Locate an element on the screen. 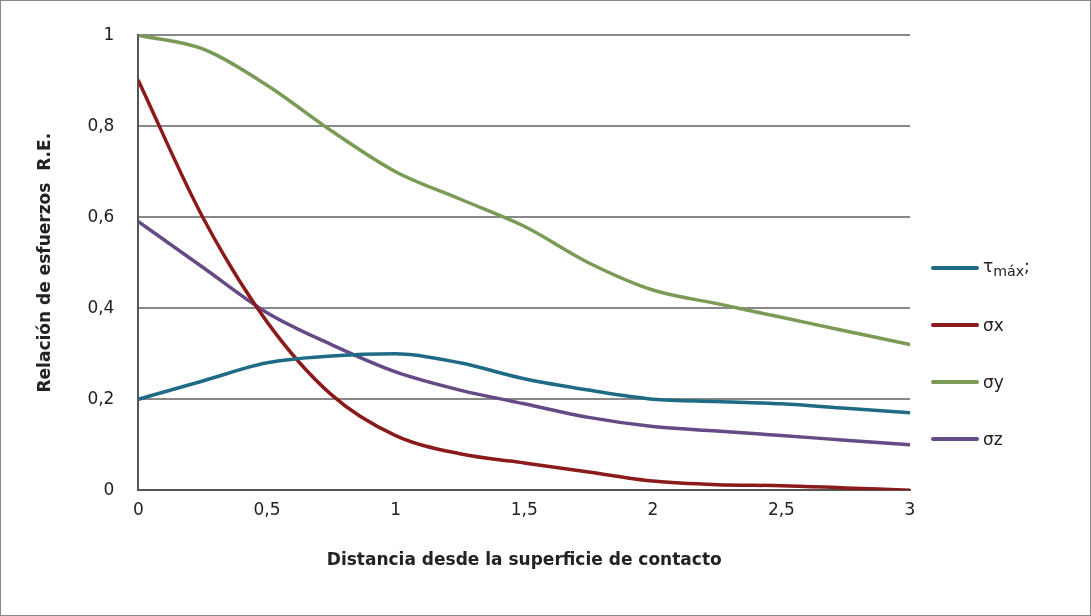 The image size is (1091, 616). y-tick-label: 1 is located at coordinates (109, 33).